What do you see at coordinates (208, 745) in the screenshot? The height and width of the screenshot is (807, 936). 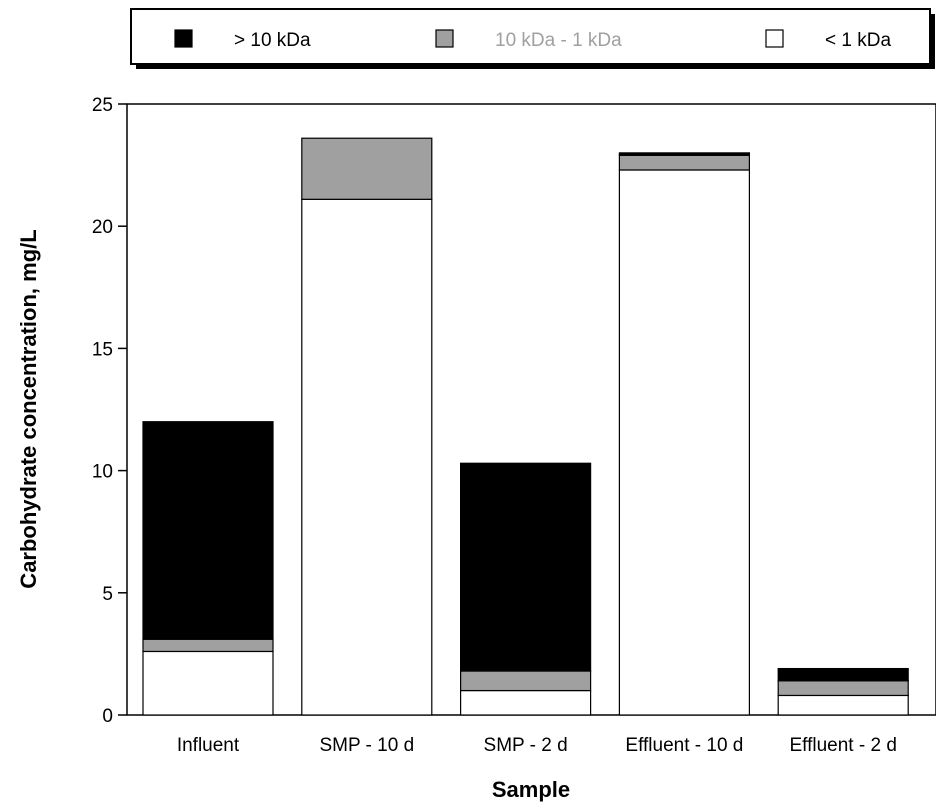 I see `x-tick-label: Influent` at bounding box center [208, 745].